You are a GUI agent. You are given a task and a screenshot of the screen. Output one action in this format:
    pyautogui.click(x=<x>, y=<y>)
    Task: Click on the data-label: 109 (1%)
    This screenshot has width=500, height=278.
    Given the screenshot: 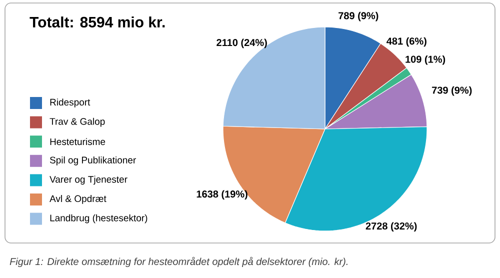 What is the action you would take?
    pyautogui.click(x=426, y=60)
    